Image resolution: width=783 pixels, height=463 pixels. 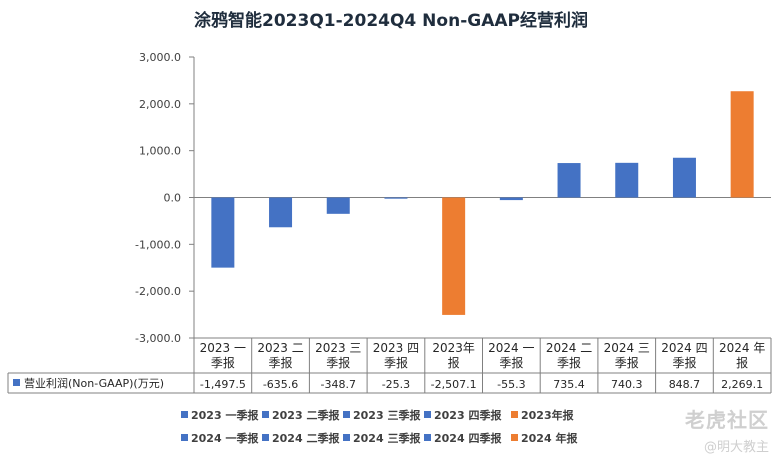 I want to click on data-label: -1,497.5, so click(x=223, y=384).